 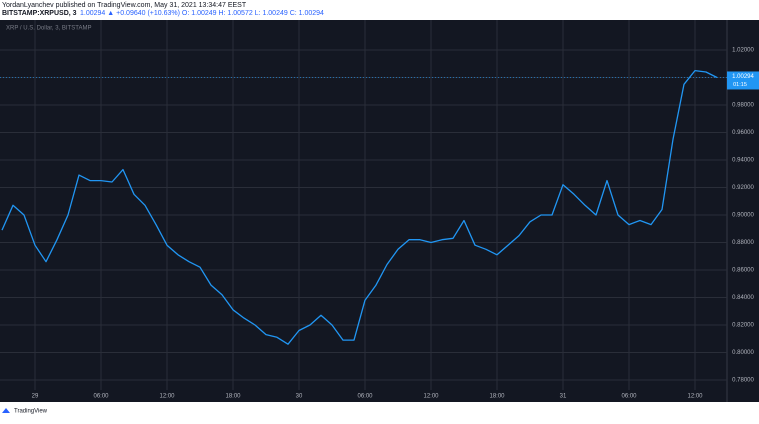 I want to click on y-tick-label: 0.78000, so click(x=743, y=381).